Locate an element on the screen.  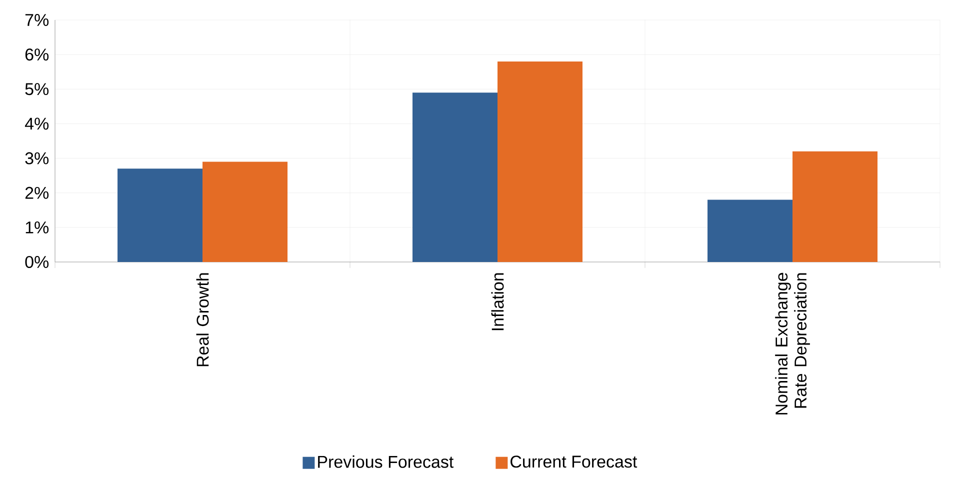
y-tick-label: 1% is located at coordinates (37, 227).